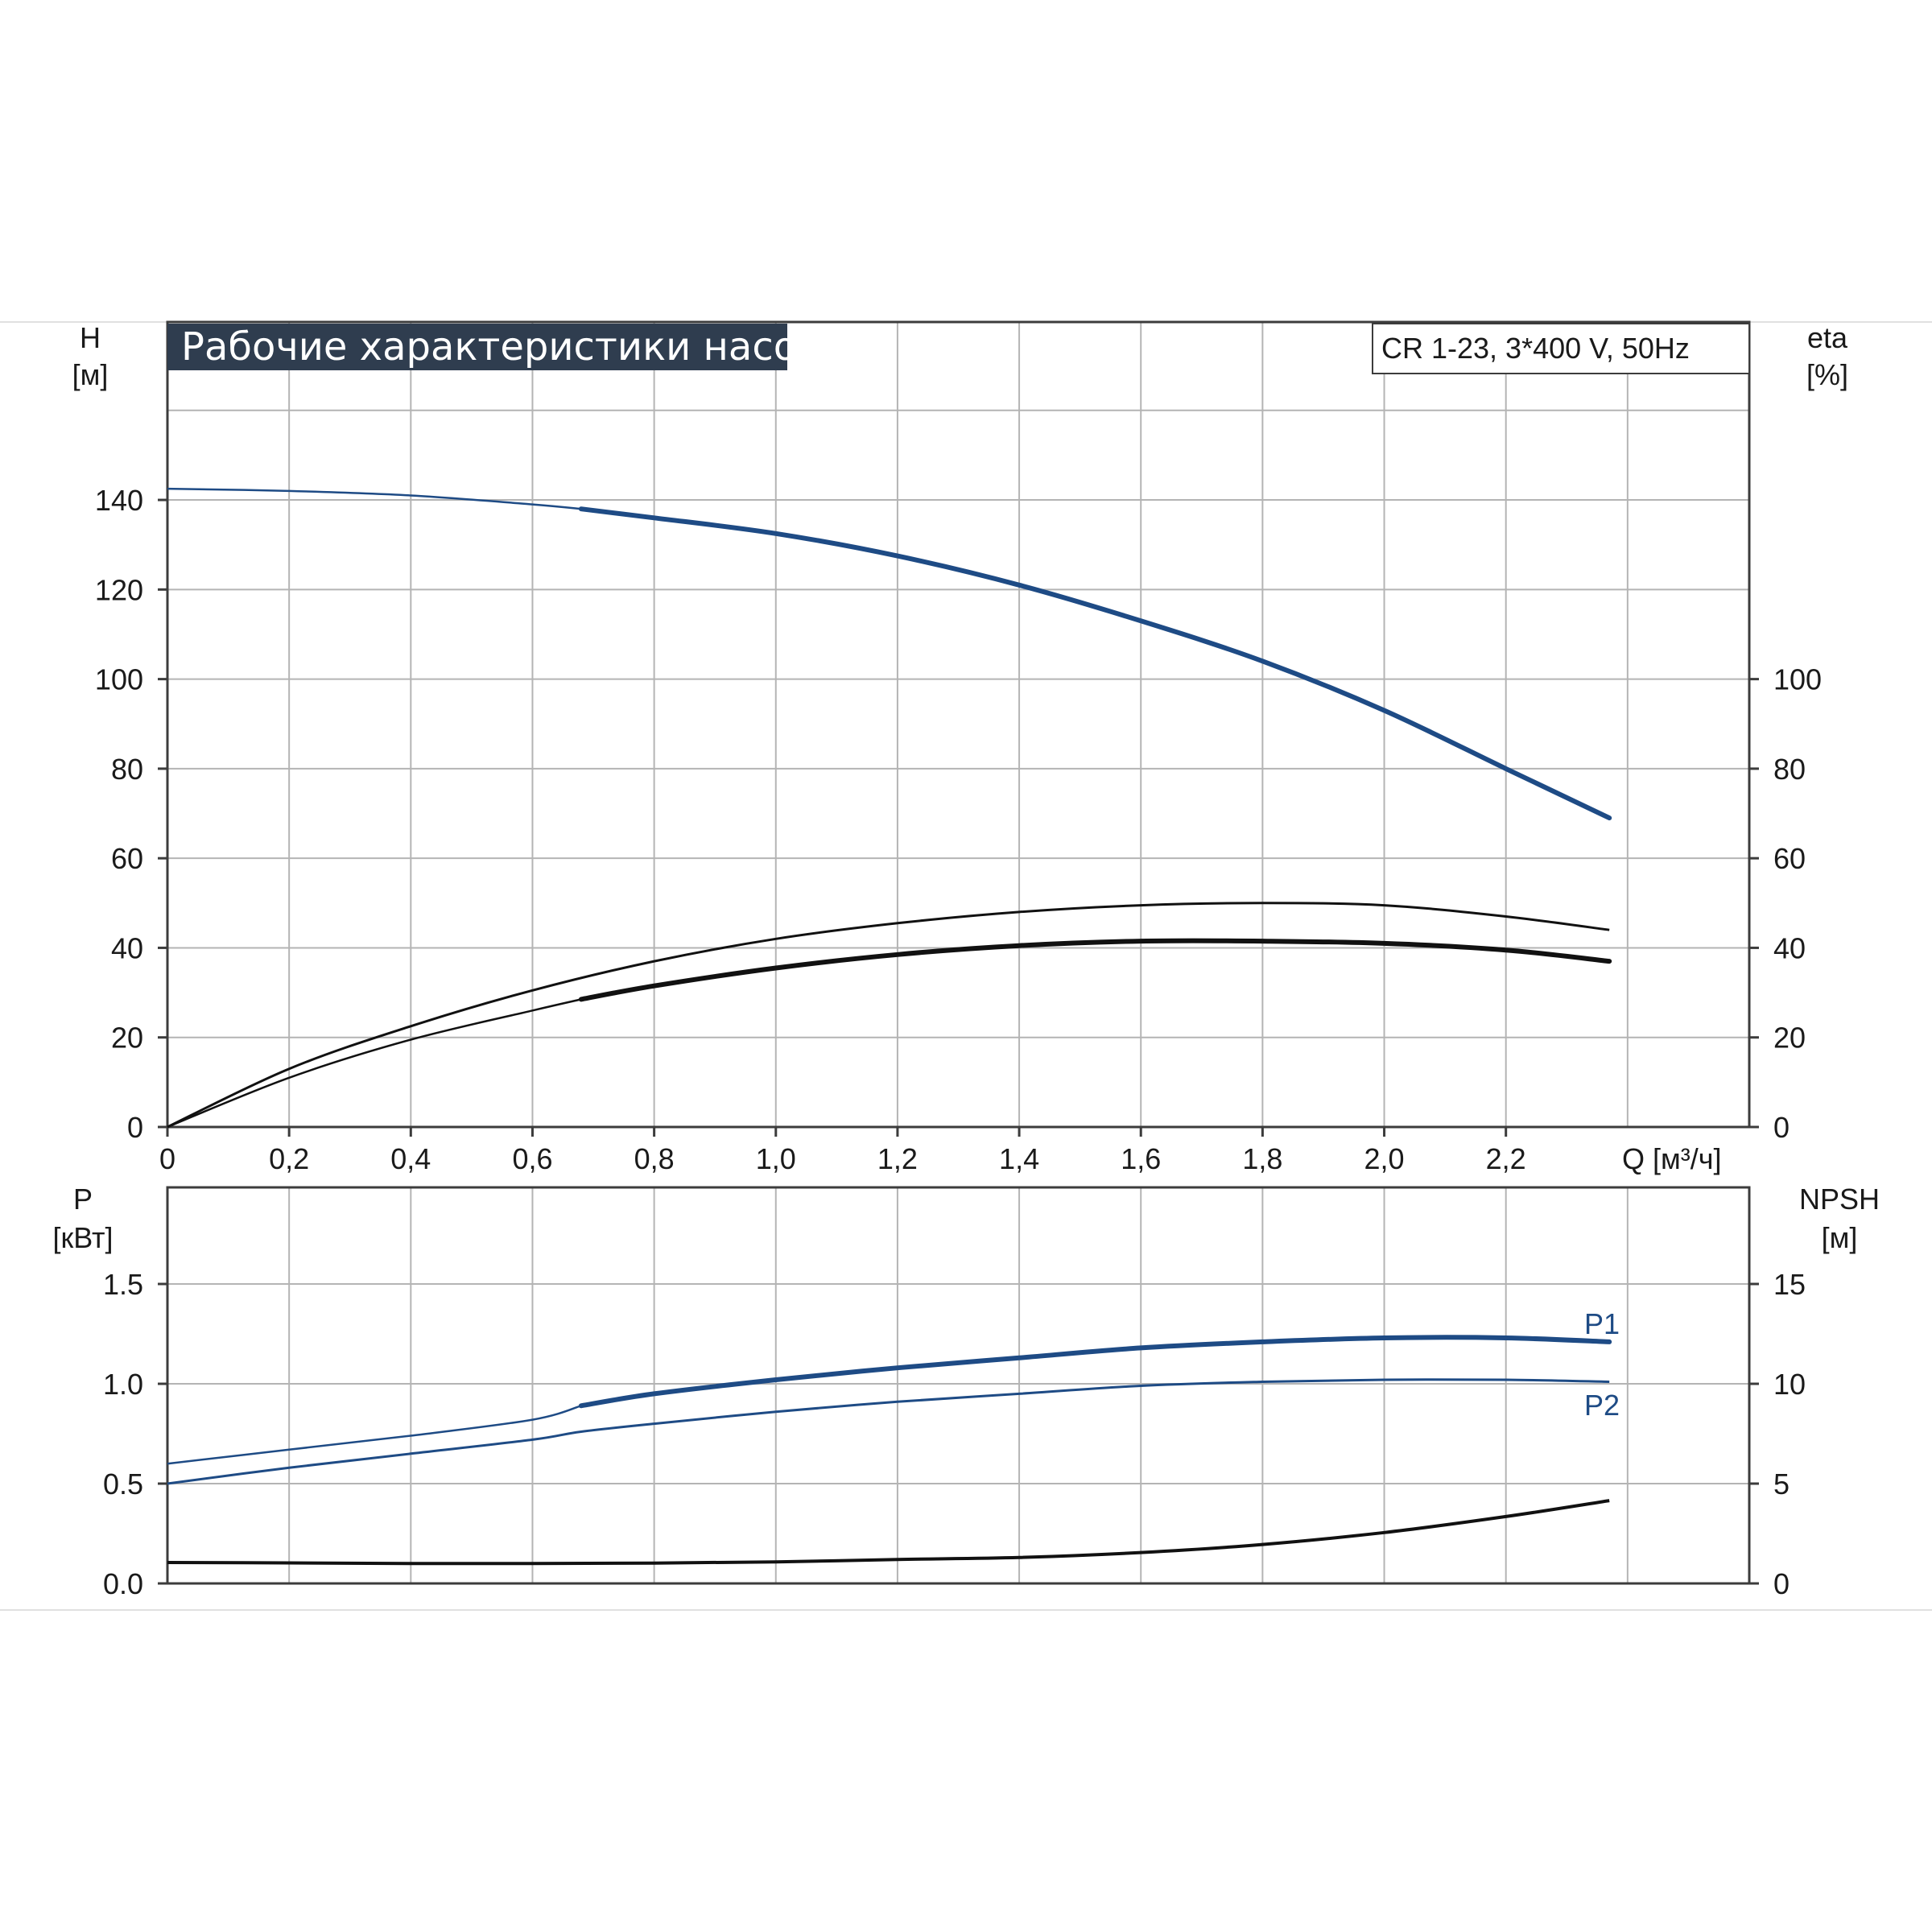 Image resolution: width=1932 pixels, height=1932 pixels. Describe the element at coordinates (1506, 1158) in the screenshot. I see `x-tick-label: 2,2` at that location.